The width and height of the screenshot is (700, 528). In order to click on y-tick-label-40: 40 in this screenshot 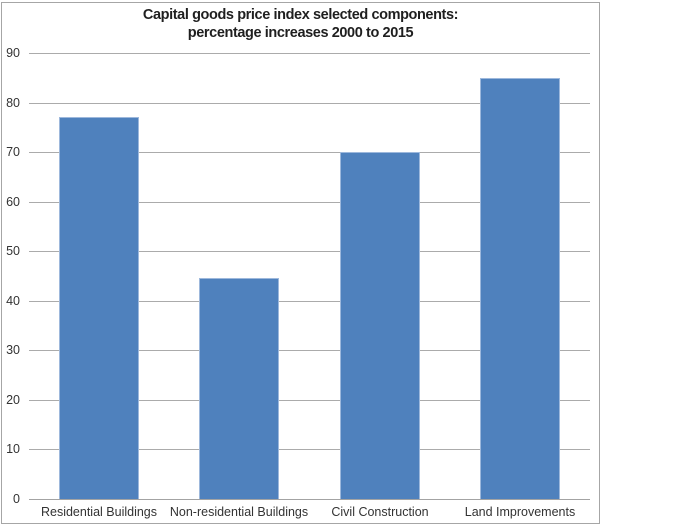, I will do `click(13, 301)`.